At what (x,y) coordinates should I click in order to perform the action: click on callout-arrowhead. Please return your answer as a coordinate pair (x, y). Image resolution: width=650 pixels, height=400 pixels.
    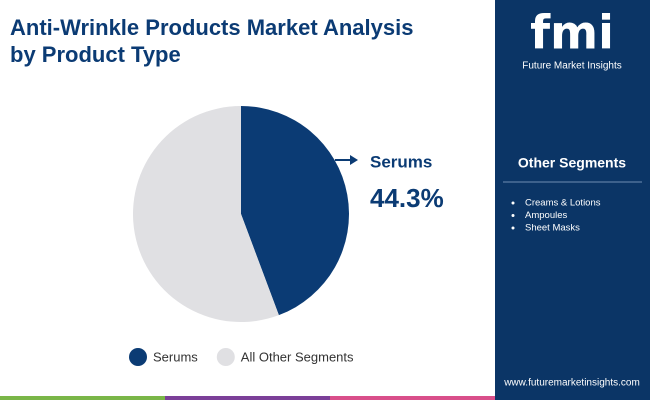
    Looking at the image, I should click on (354, 160).